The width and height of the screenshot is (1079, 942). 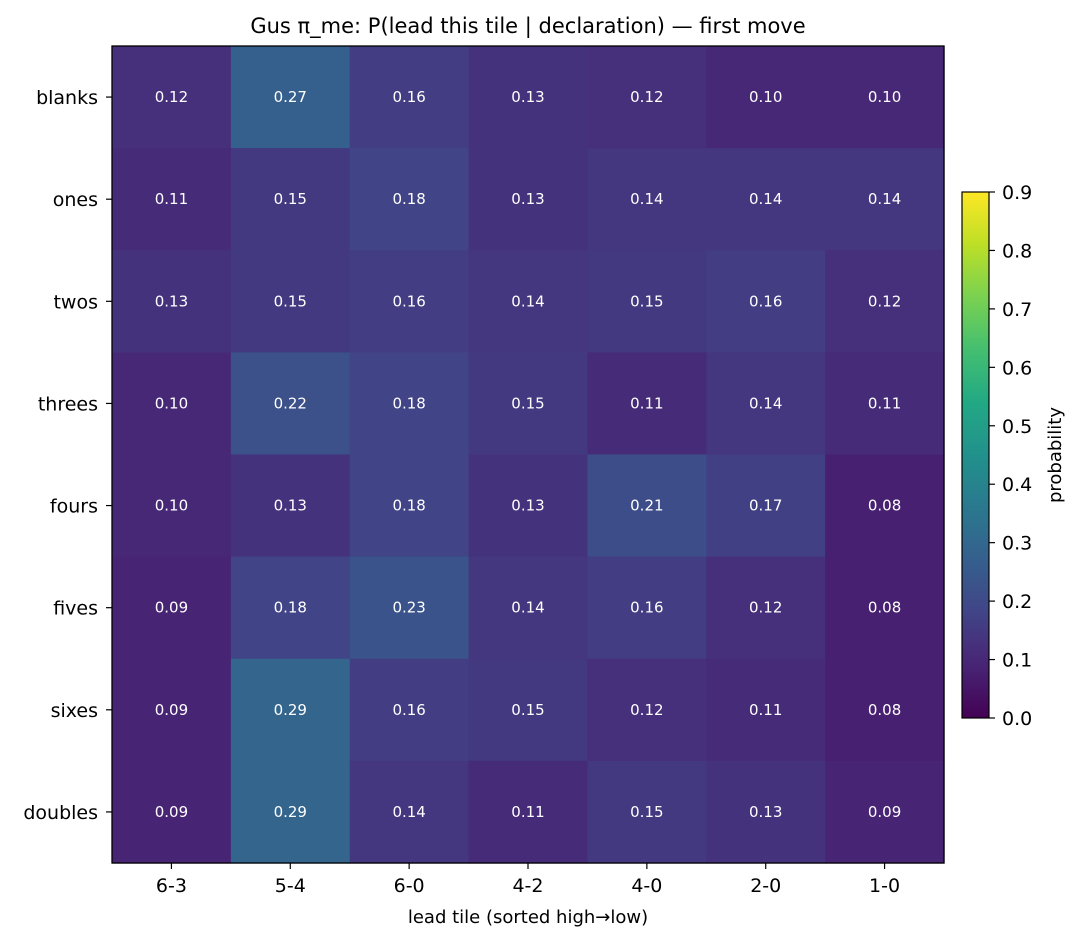 What do you see at coordinates (884, 886) in the screenshot?
I see `x-tick-label: 1-0` at bounding box center [884, 886].